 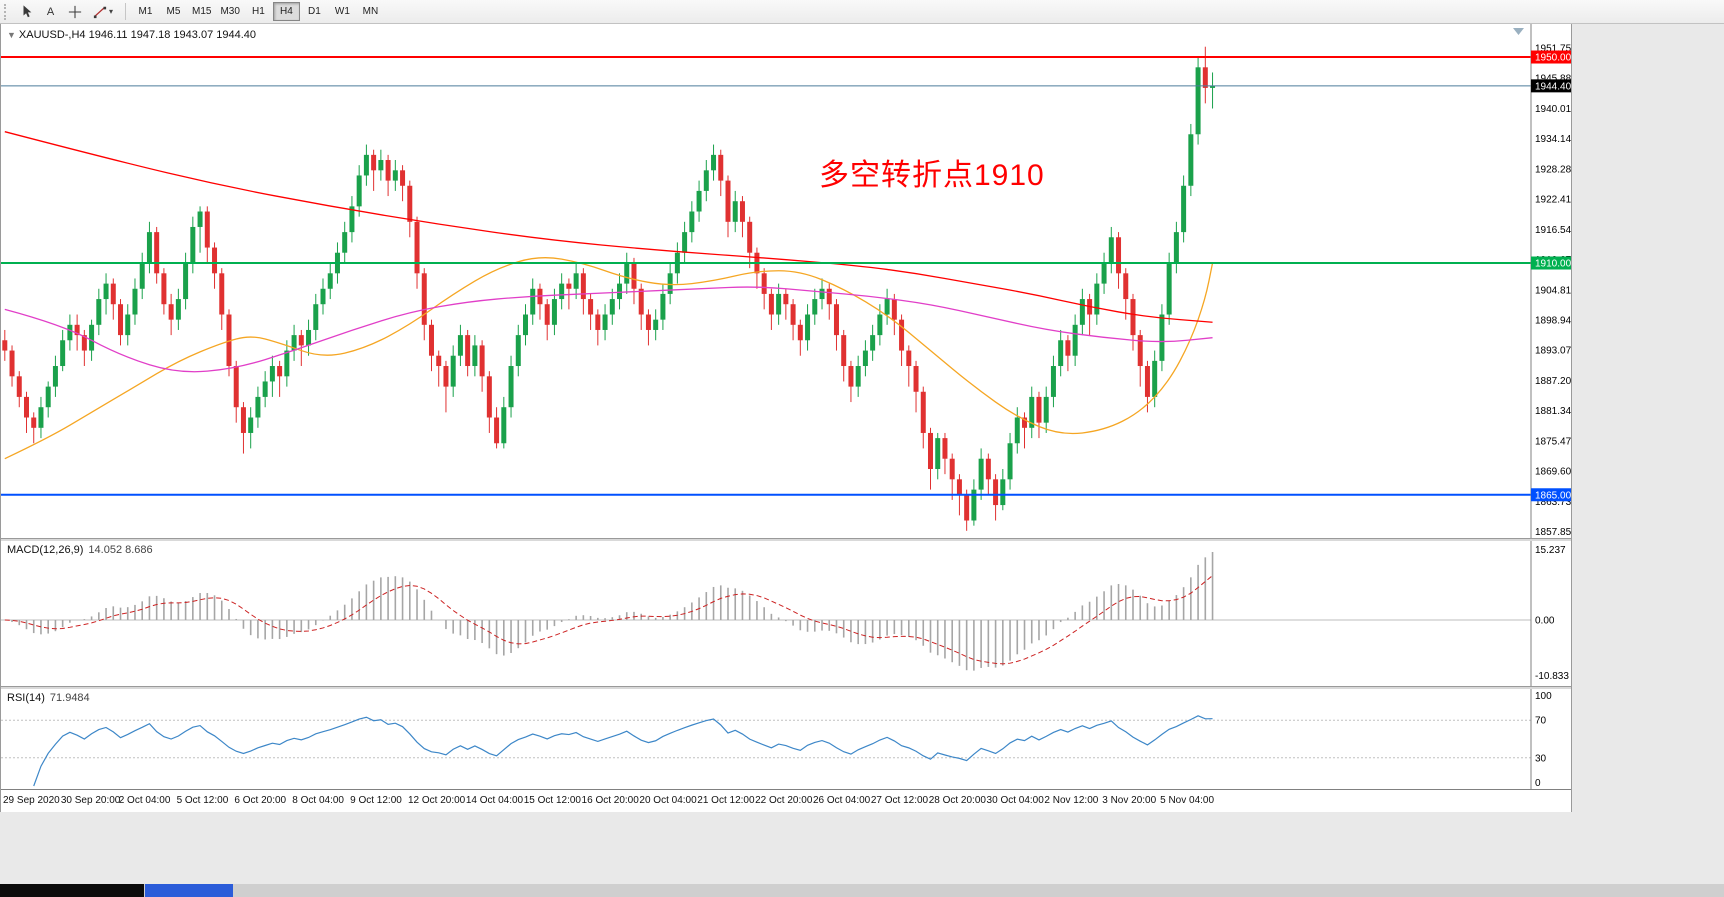 What do you see at coordinates (1553, 230) in the screenshot?
I see `svg-text: 1916.54` at bounding box center [1553, 230].